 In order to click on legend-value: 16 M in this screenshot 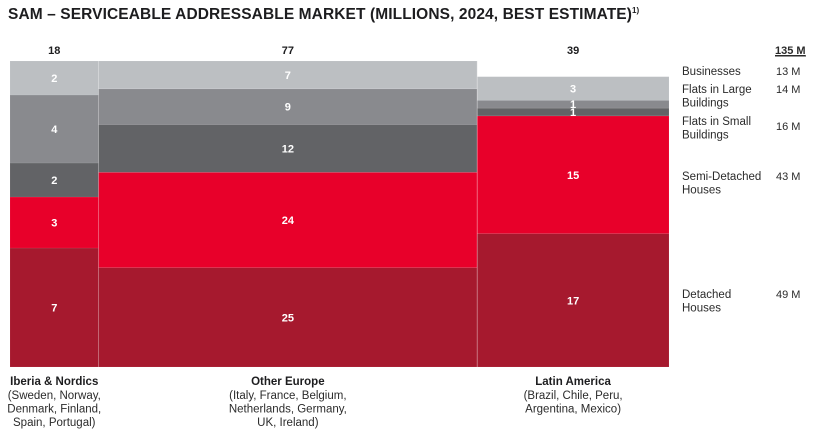, I will do `click(788, 127)`.